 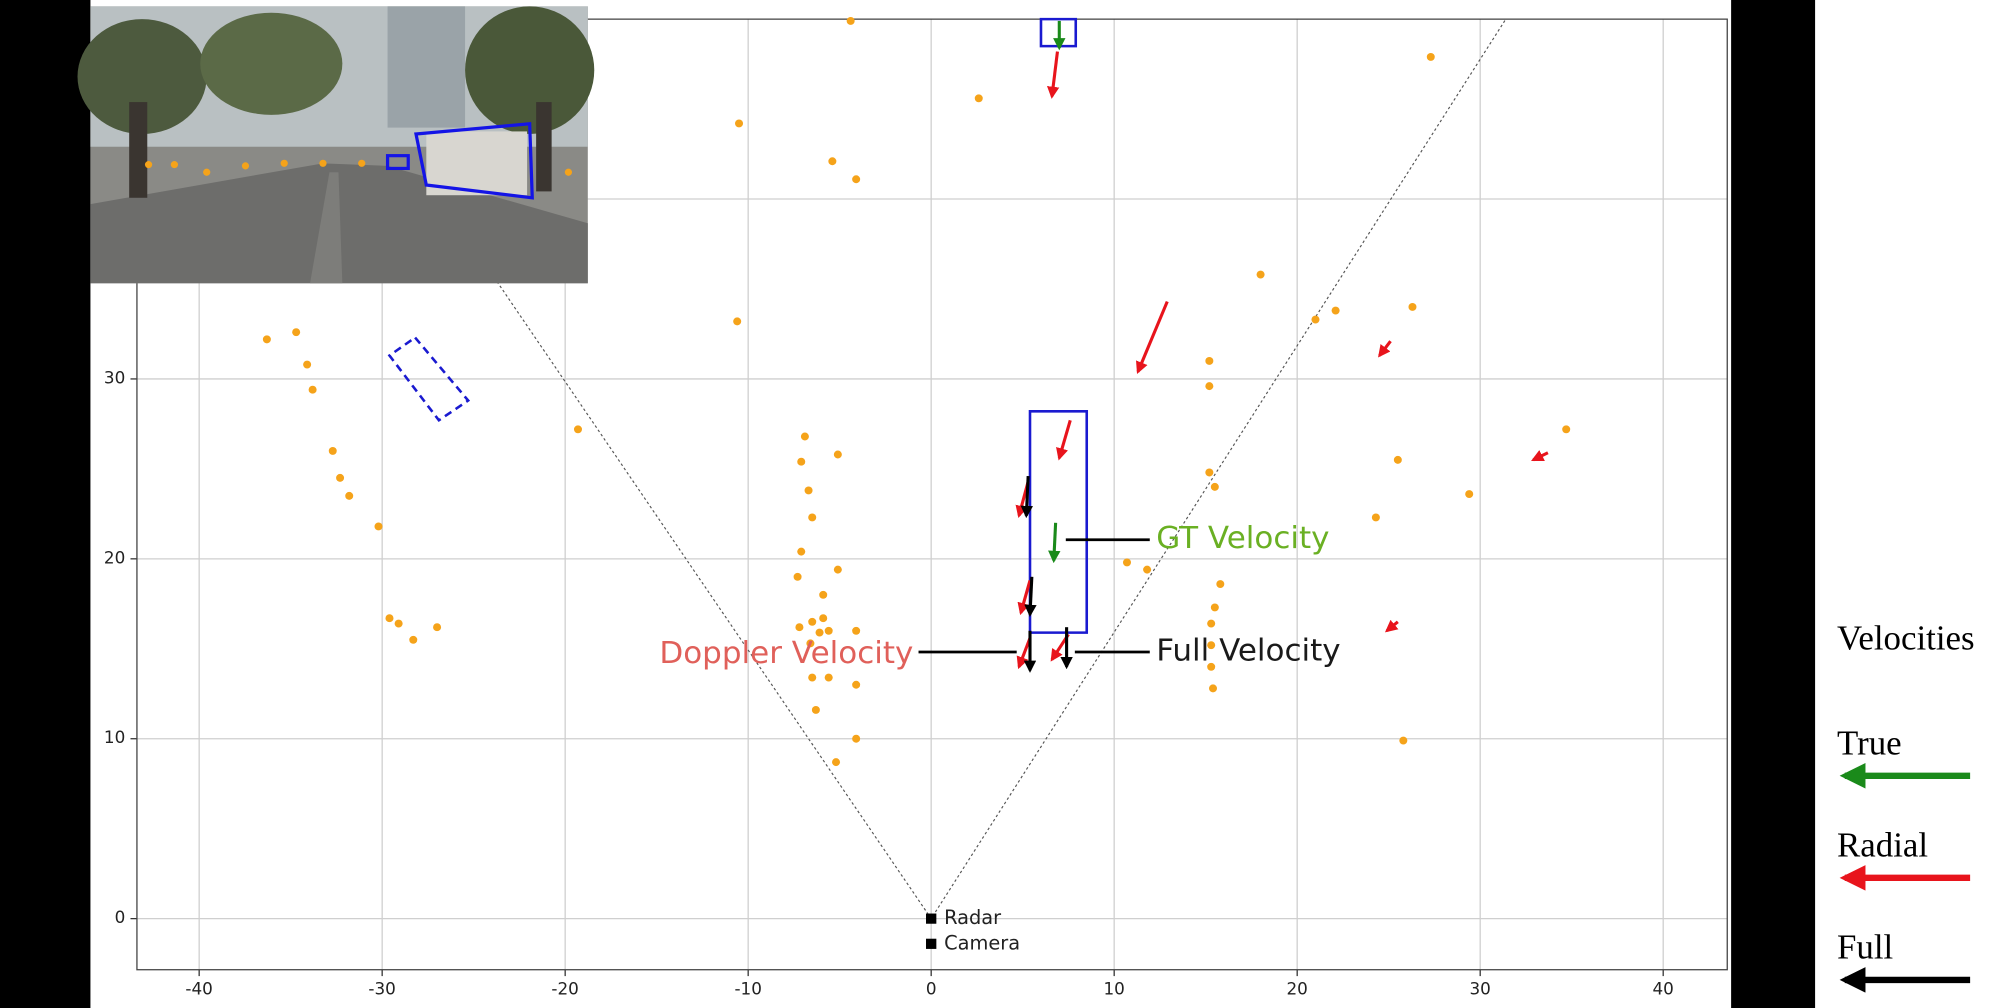 What do you see at coordinates (1906, 639) in the screenshot?
I see `legend-title: Velocities` at bounding box center [1906, 639].